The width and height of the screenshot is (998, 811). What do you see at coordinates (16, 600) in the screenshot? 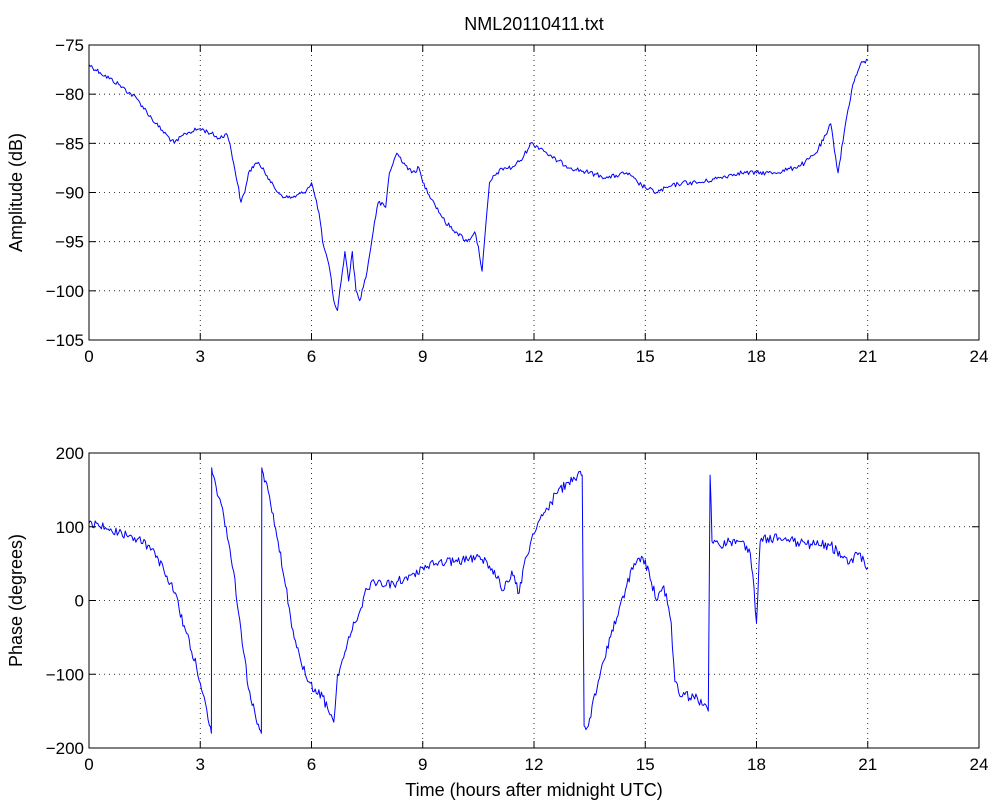
I see `y-axis-label: Phase (degrees)` at bounding box center [16, 600].